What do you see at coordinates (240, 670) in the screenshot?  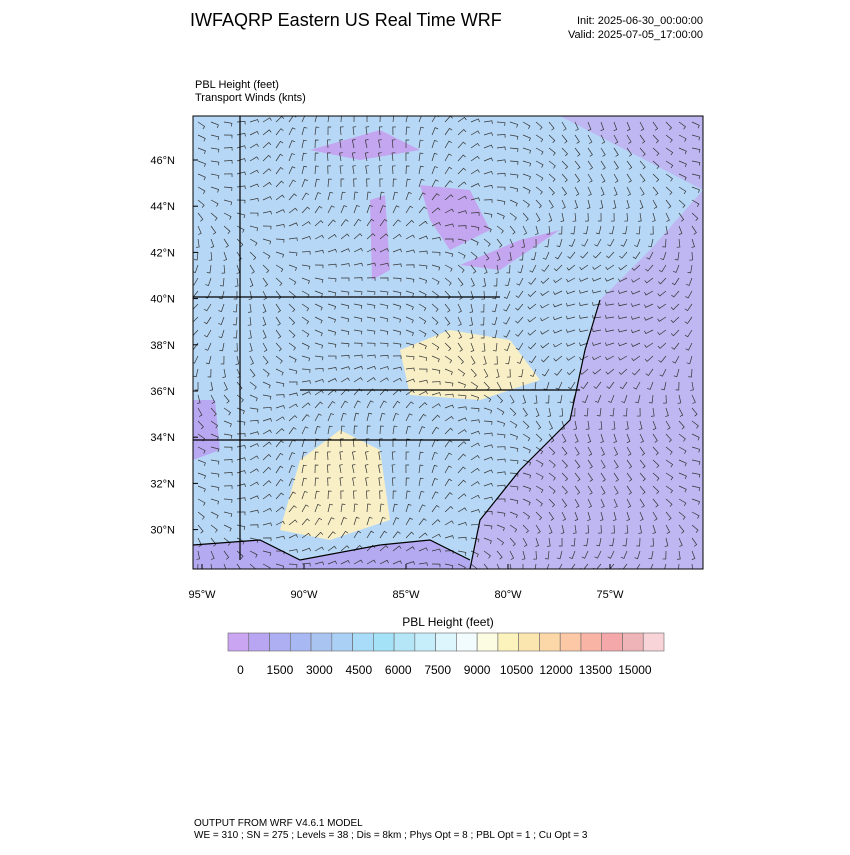 I see `colorbar-label: 0` at bounding box center [240, 670].